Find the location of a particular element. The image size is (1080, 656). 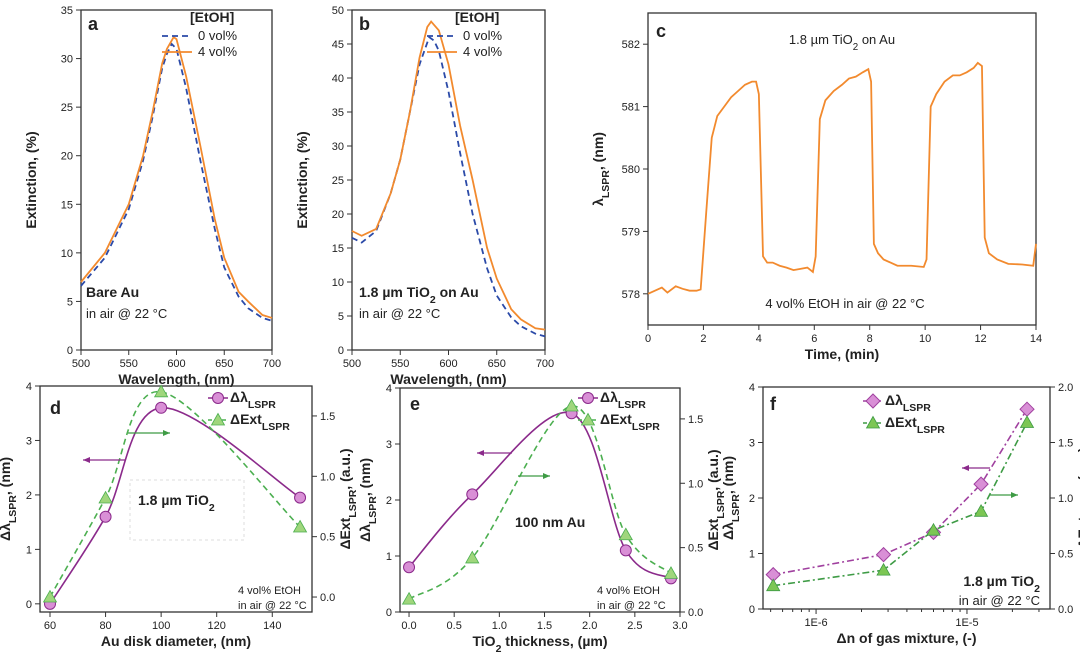

panel-label: f is located at coordinates (773, 404).